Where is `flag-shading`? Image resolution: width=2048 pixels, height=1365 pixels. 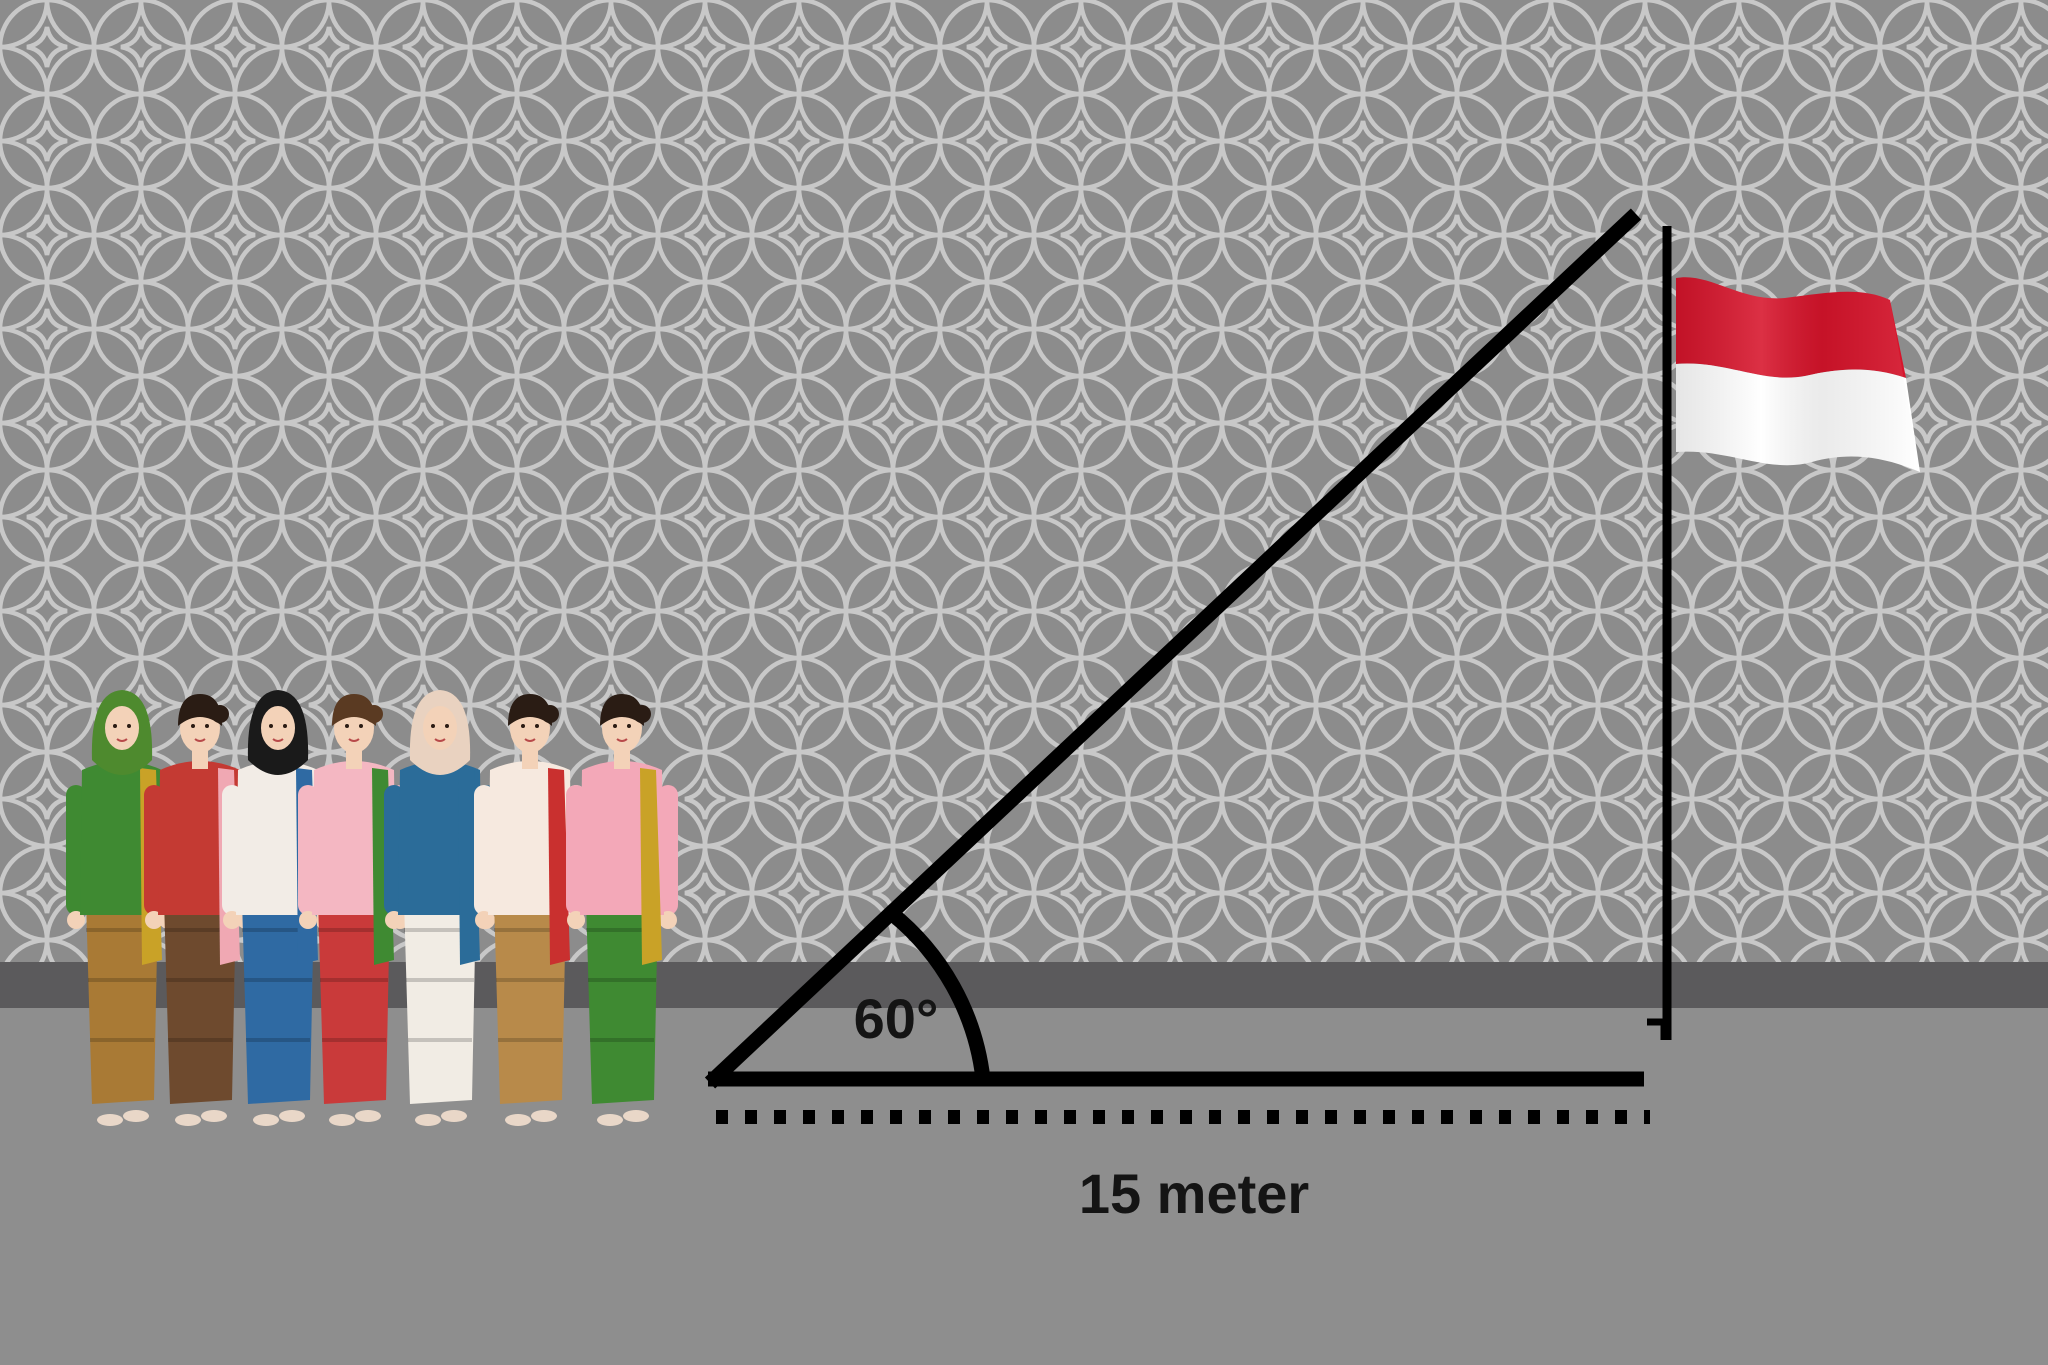
flag-shading is located at coordinates (1798, 374).